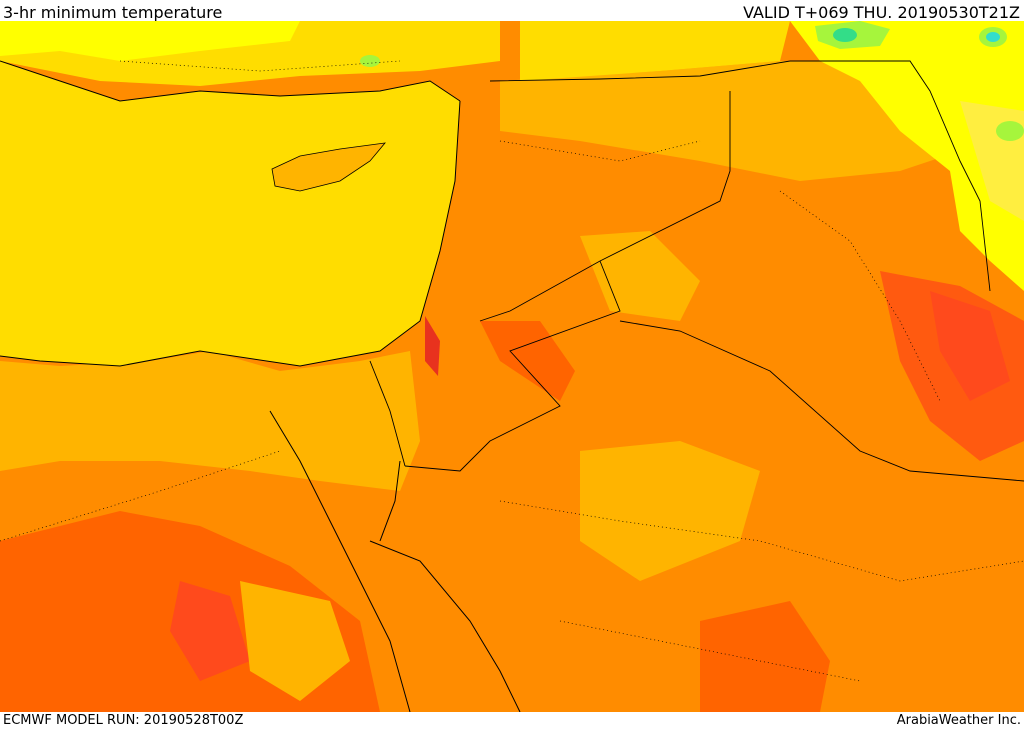 This screenshot has height=729, width=1024. Describe the element at coordinates (295, 641) in the screenshot. I see `nile-light-zone` at that location.